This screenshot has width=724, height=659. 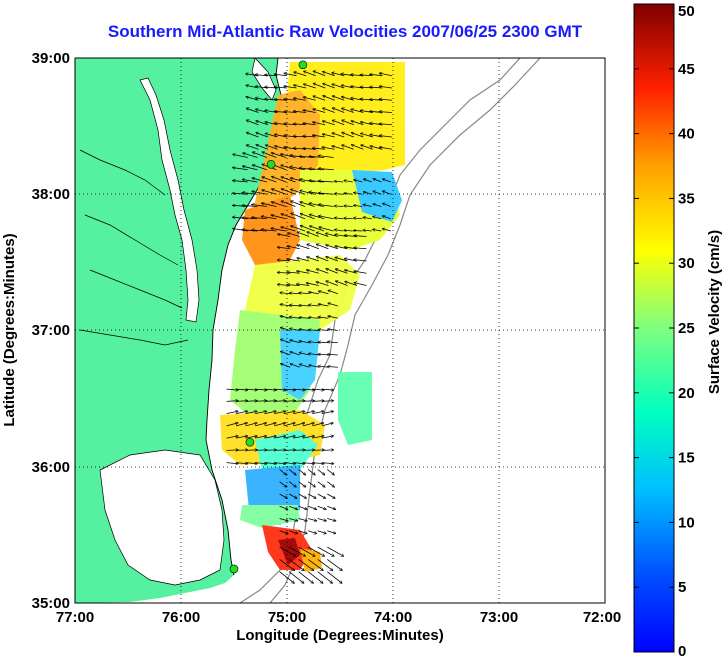 I want to click on x-tick-label: 76:00, so click(x=181, y=617).